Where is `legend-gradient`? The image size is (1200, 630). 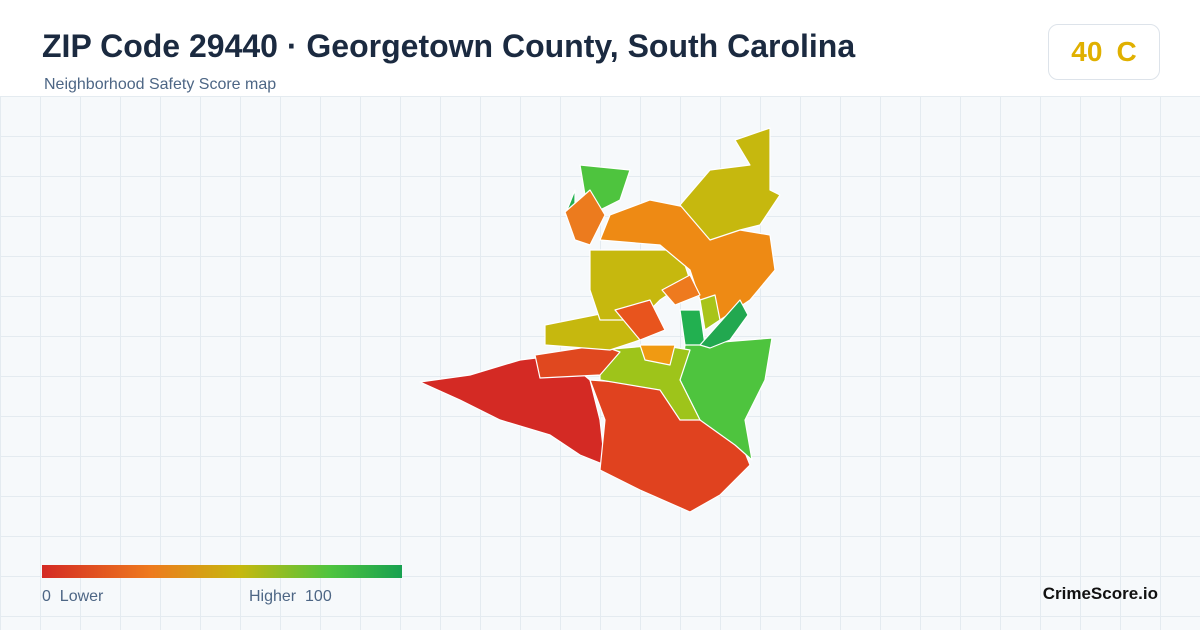 legend-gradient is located at coordinates (222, 571).